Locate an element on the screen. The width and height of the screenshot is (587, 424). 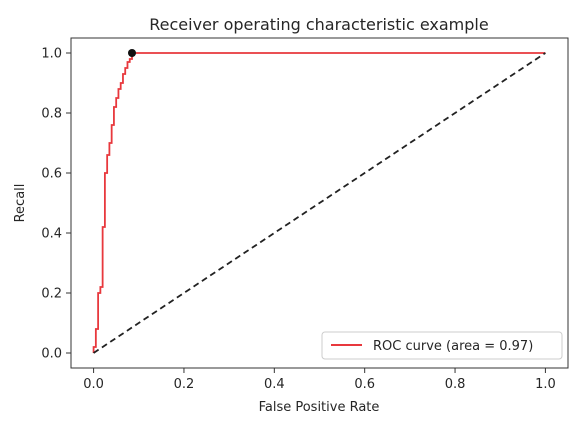
x-tick-label: 0.8 is located at coordinates (455, 384).